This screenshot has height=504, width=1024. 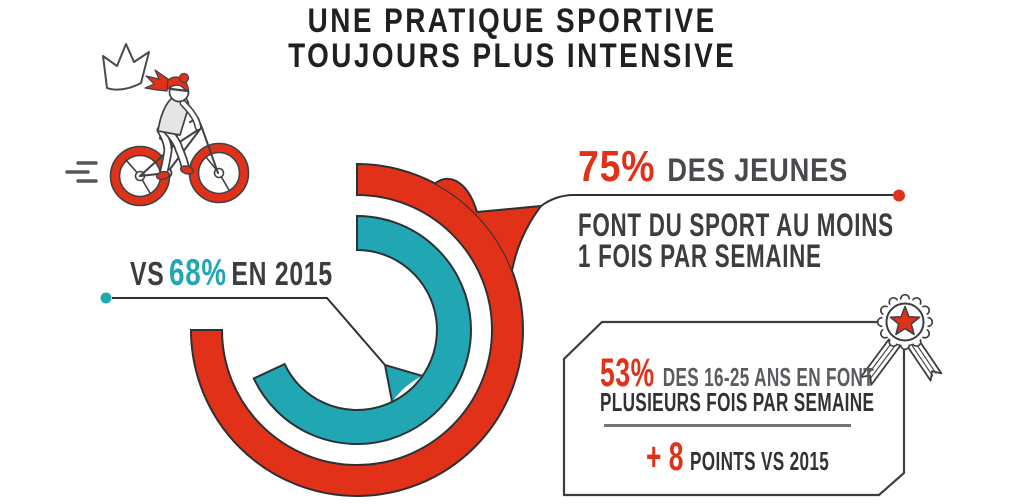 What do you see at coordinates (156, 80) in the screenshot?
I see `ponytail` at bounding box center [156, 80].